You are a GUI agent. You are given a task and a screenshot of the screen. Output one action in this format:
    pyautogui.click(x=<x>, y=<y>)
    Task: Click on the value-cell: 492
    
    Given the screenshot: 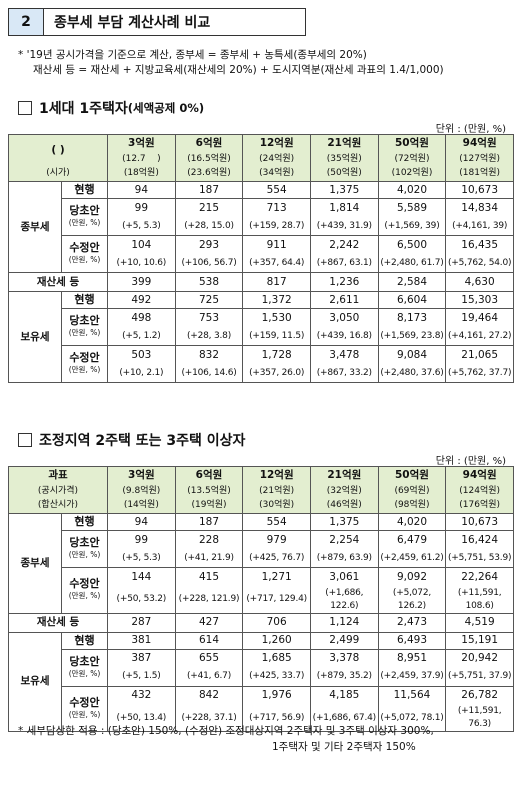 What is the action you would take?
    pyautogui.click(x=141, y=300)
    